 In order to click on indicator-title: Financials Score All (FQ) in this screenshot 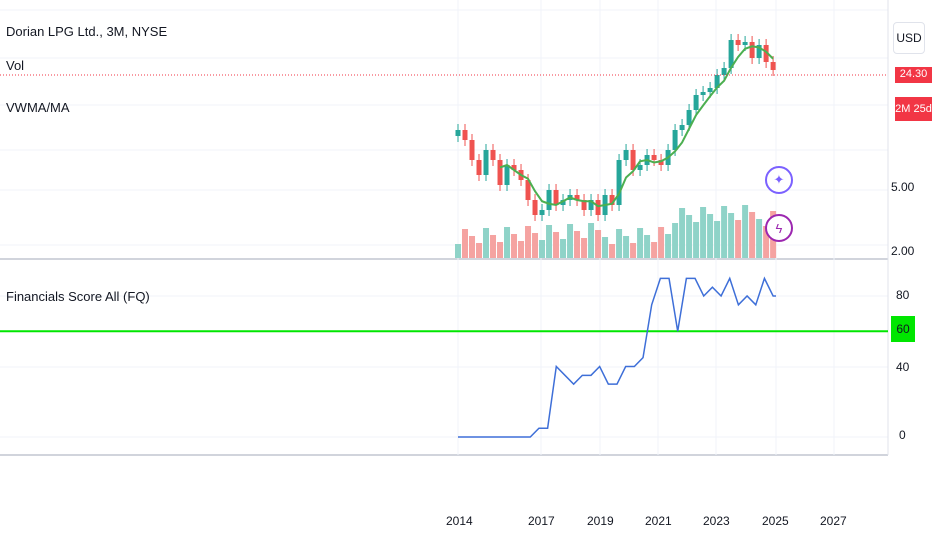, I will do `click(78, 296)`.